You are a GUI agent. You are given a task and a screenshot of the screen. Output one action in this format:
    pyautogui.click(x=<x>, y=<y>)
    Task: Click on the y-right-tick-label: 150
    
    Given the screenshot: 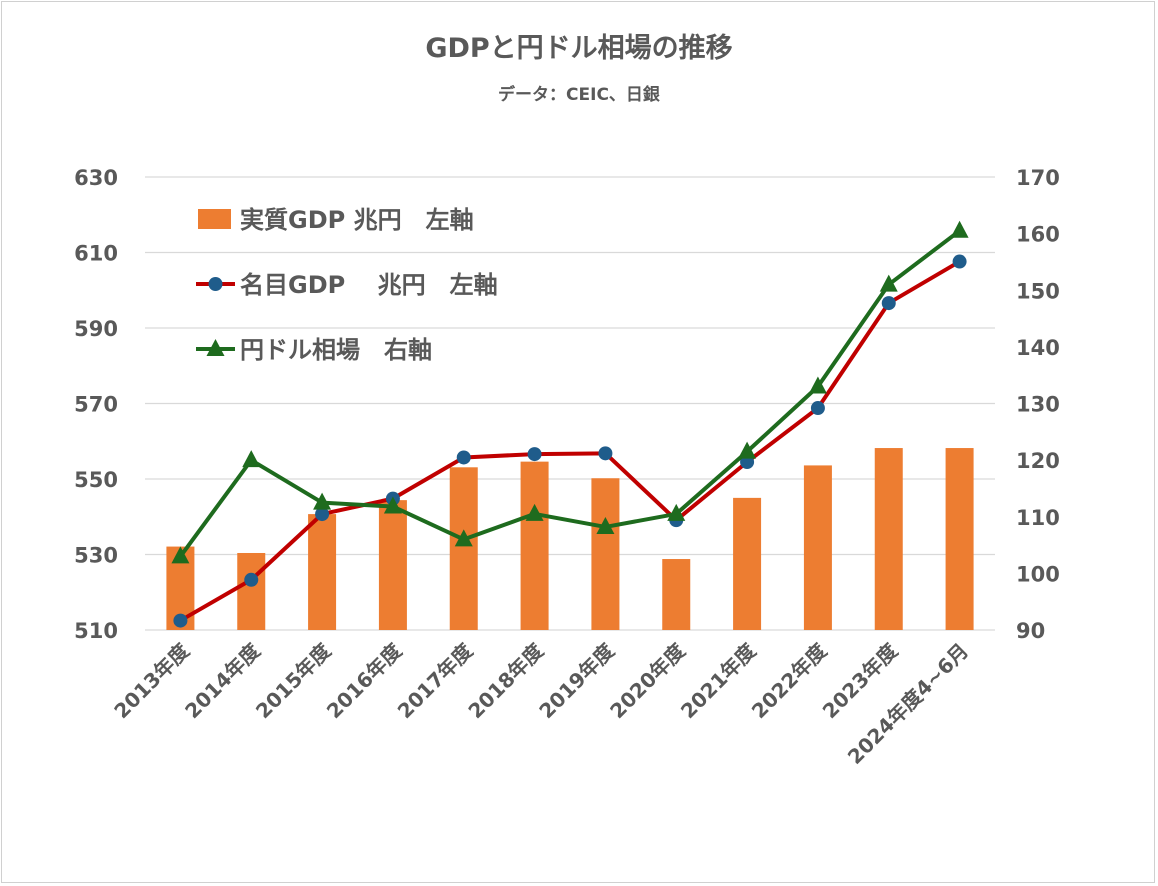 What is the action you would take?
    pyautogui.click(x=1038, y=291)
    